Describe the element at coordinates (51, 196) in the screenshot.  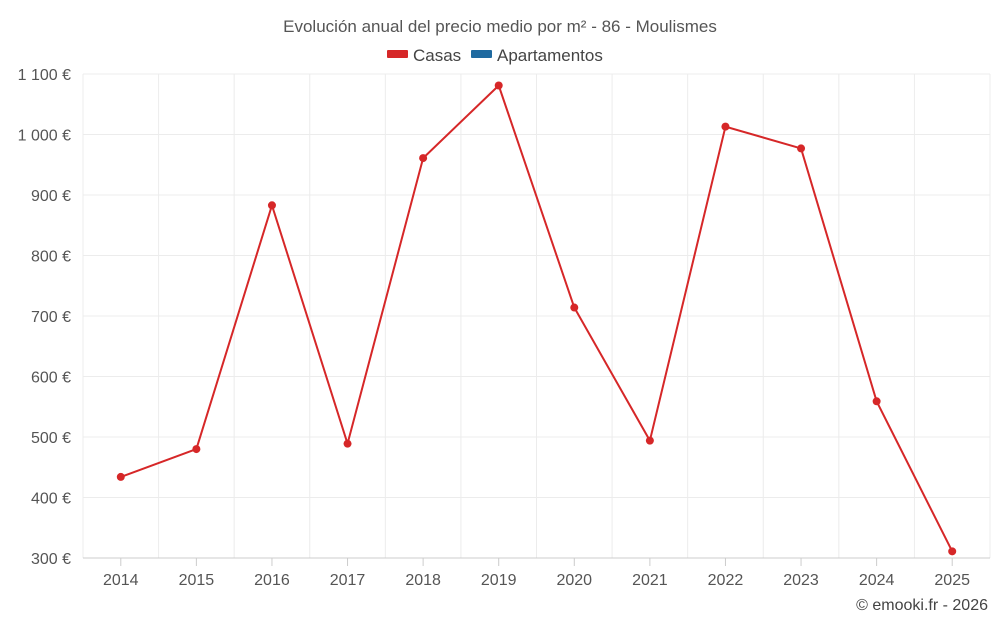
I see `y-tick-label: 900 €` at that location.